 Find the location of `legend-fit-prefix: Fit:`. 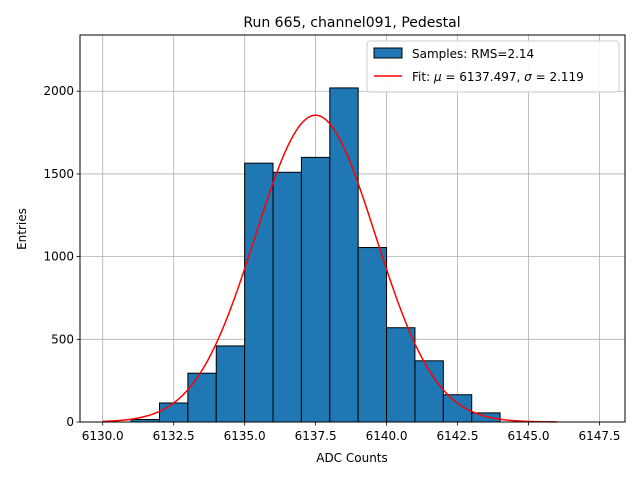

legend-fit-prefix: Fit: is located at coordinates (423, 77).